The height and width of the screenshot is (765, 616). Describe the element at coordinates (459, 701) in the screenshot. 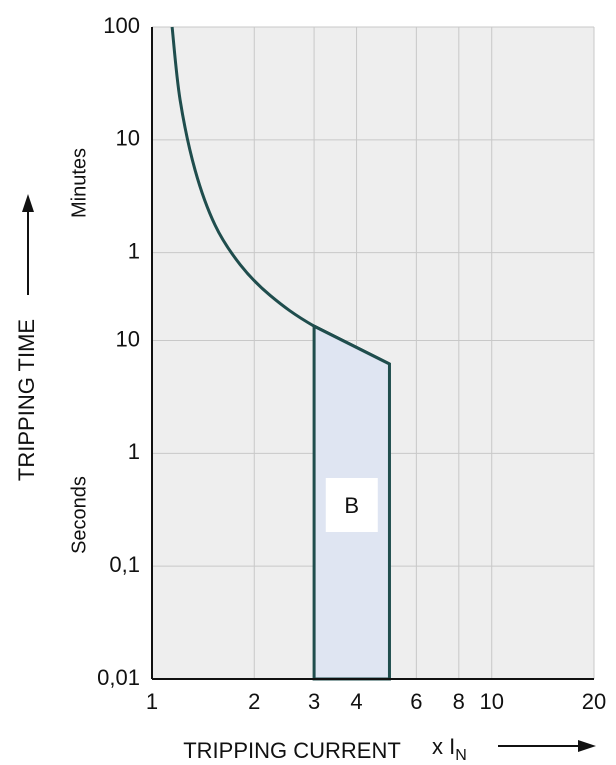

I see `x-tick-label: 8` at that location.